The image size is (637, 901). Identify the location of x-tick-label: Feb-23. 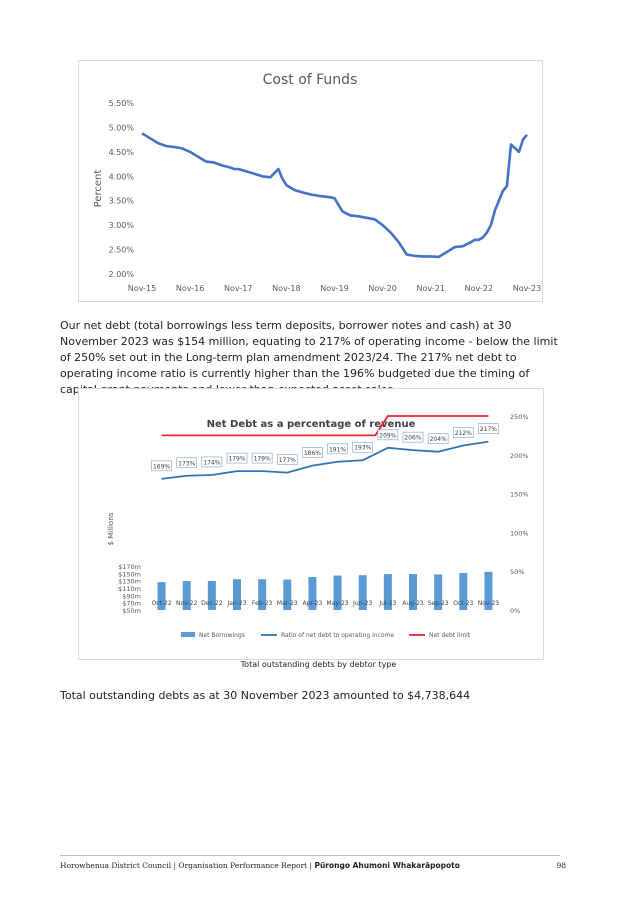
(262, 603).